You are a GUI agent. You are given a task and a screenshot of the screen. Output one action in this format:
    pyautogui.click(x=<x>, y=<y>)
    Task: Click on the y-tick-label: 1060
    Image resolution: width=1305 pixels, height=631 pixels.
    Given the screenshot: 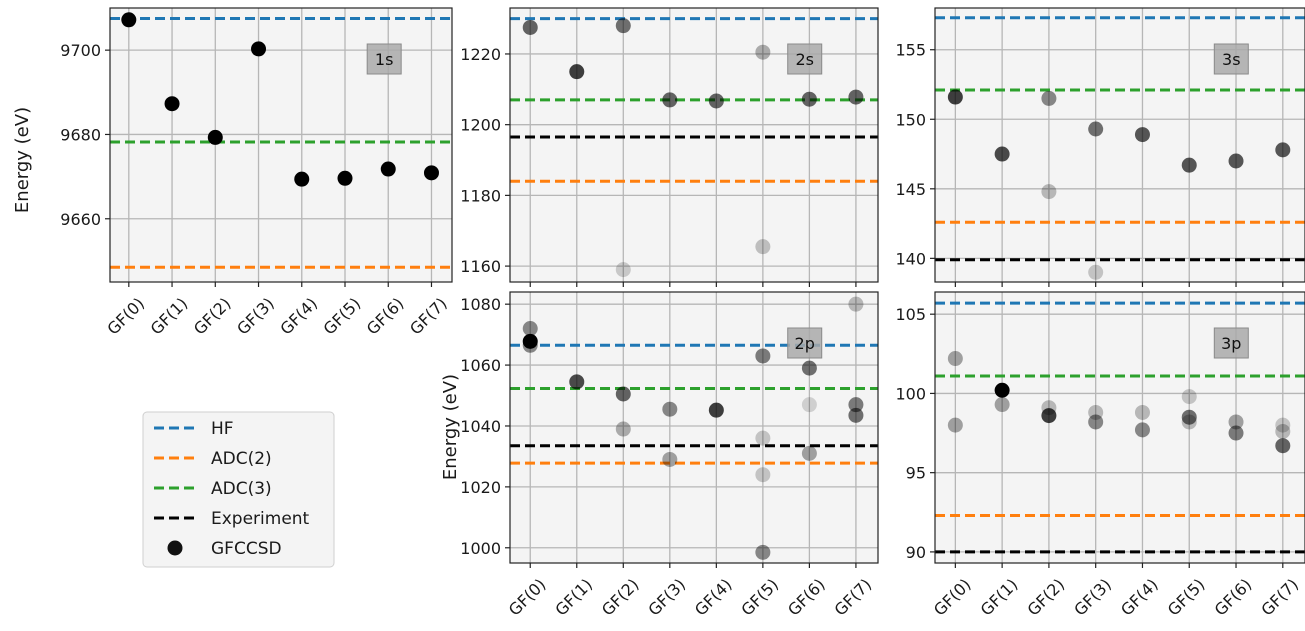 What is the action you would take?
    pyautogui.click(x=480, y=365)
    